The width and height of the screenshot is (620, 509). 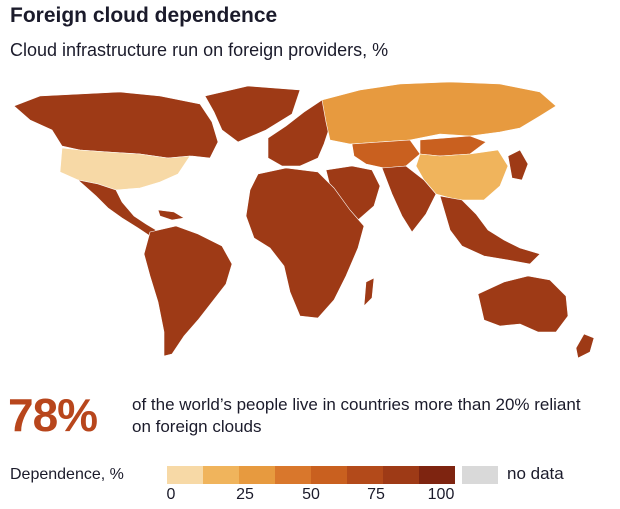 I want to click on legend-tick-100: 100, so click(x=441, y=494).